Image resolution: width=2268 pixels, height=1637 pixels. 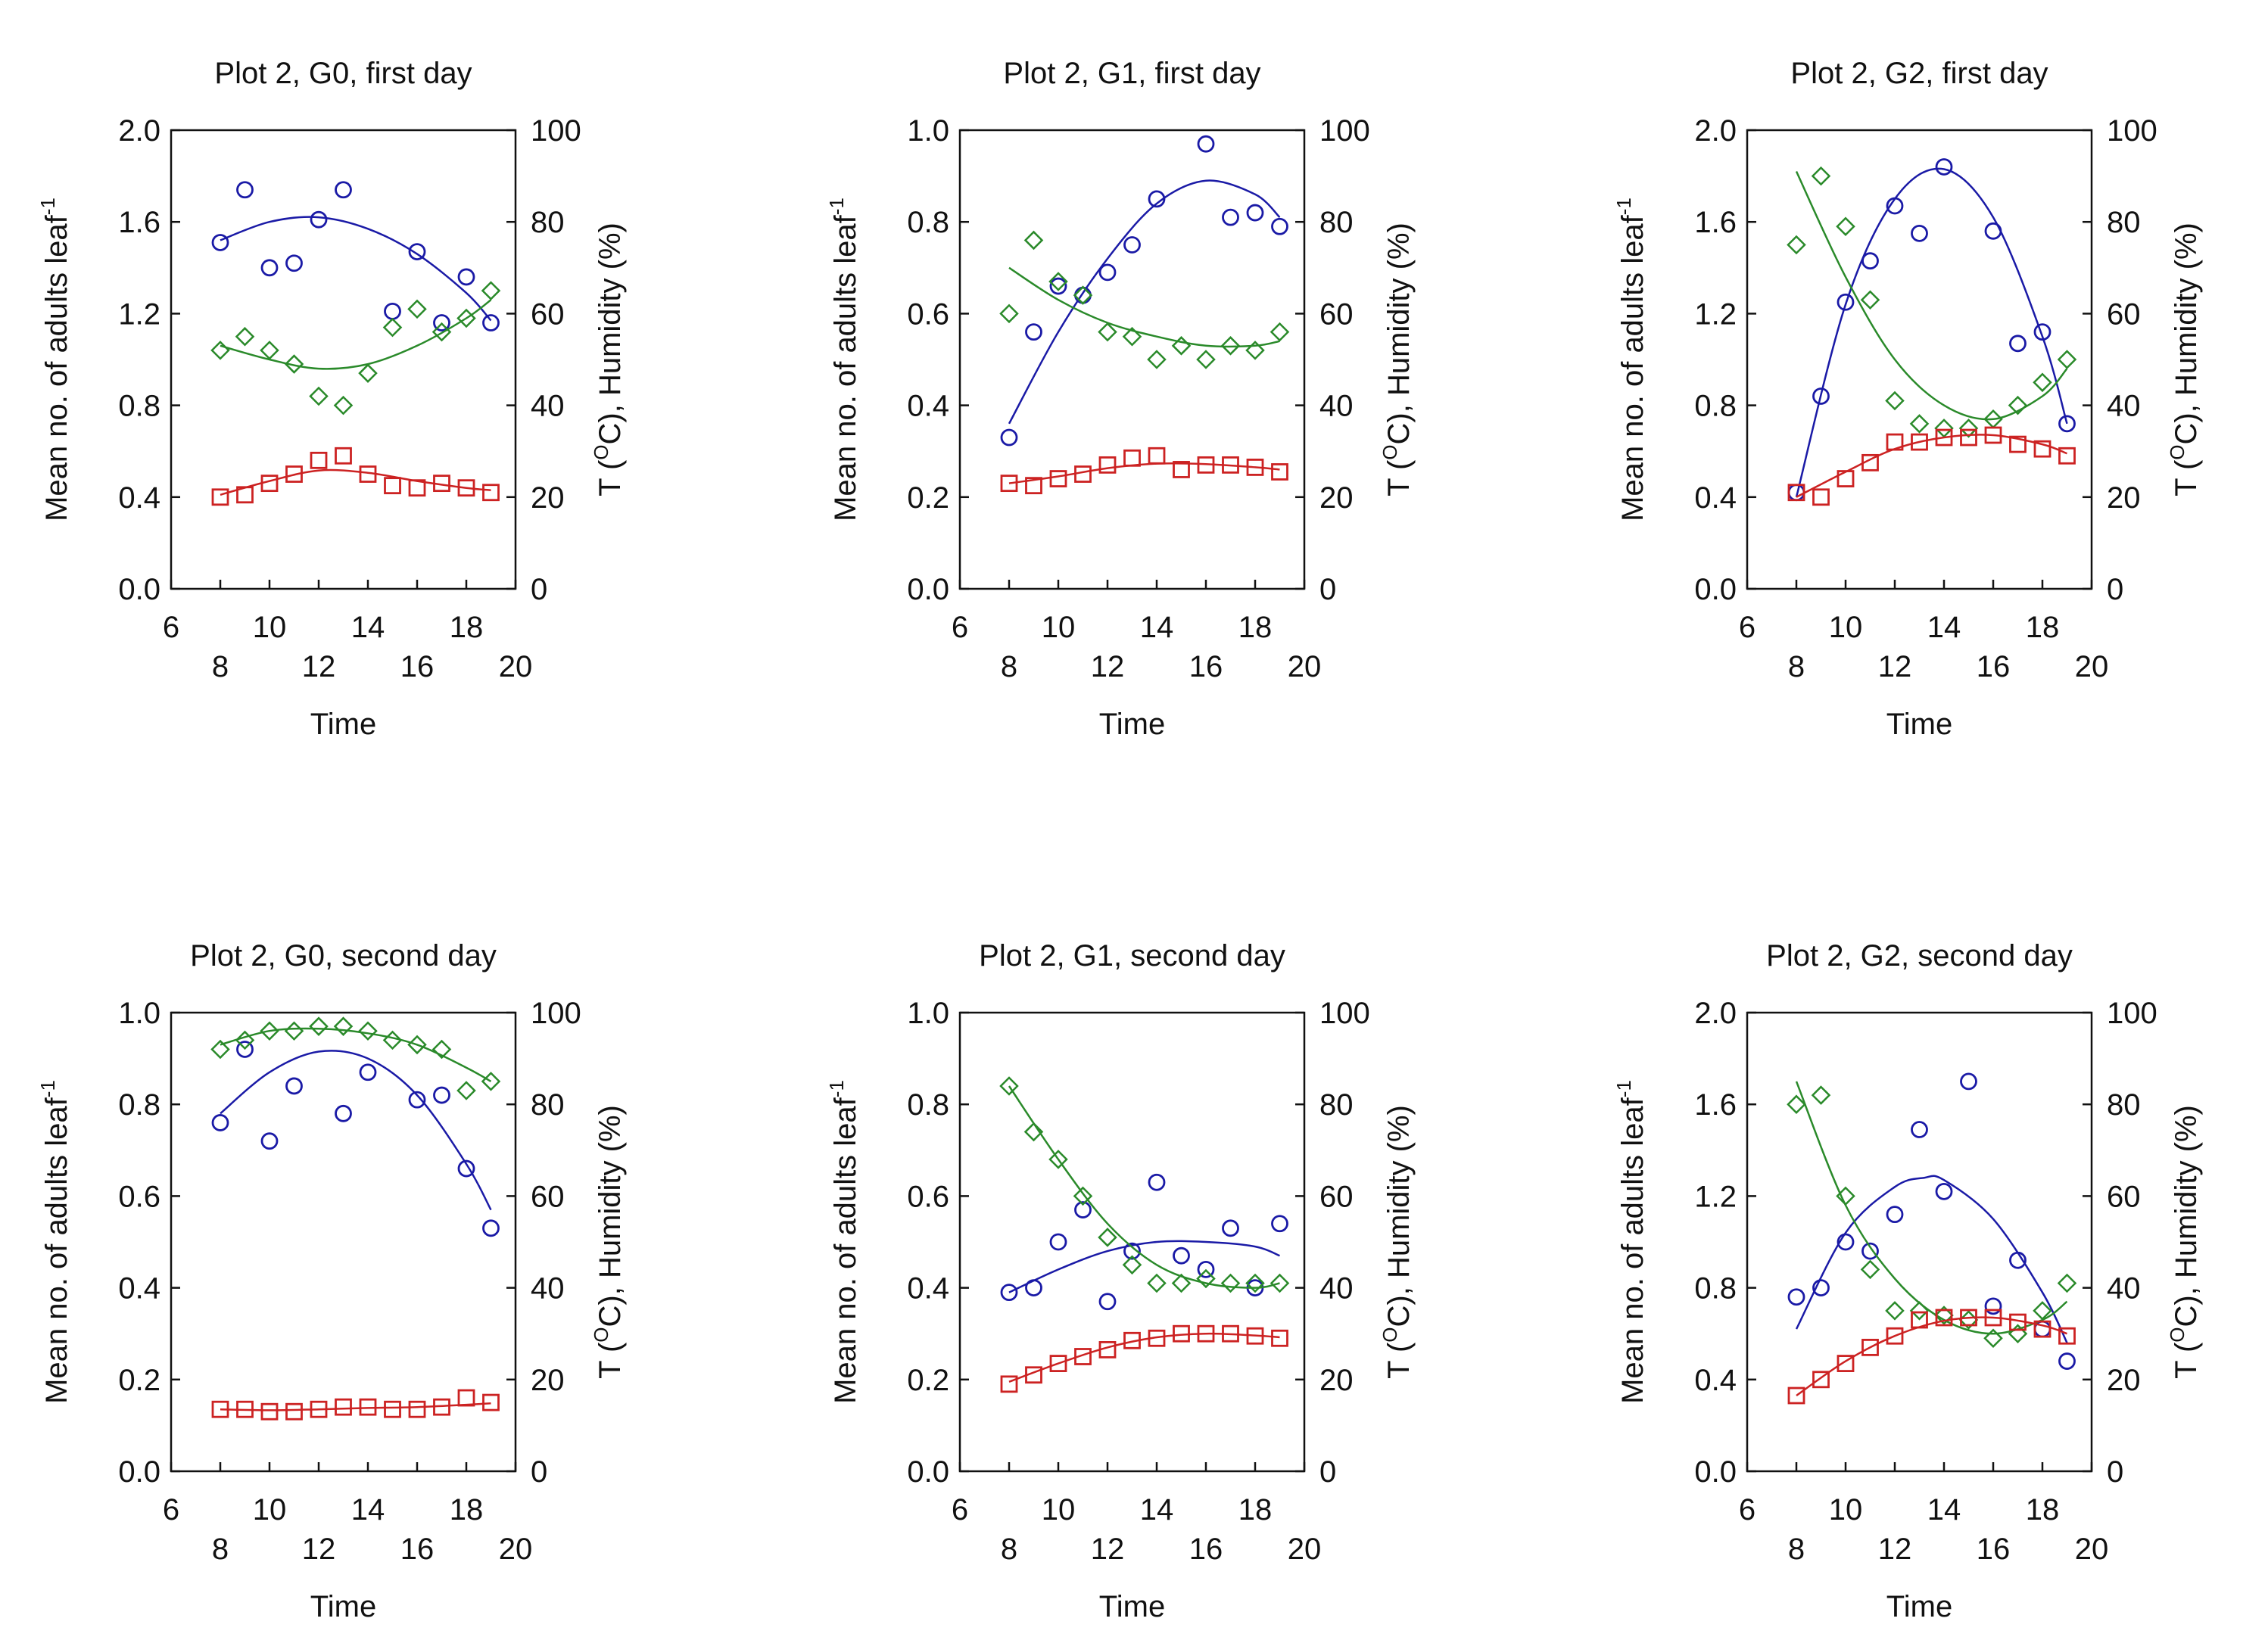 I want to click on y-left-tick-label: 1.0, so click(x=139, y=1013).